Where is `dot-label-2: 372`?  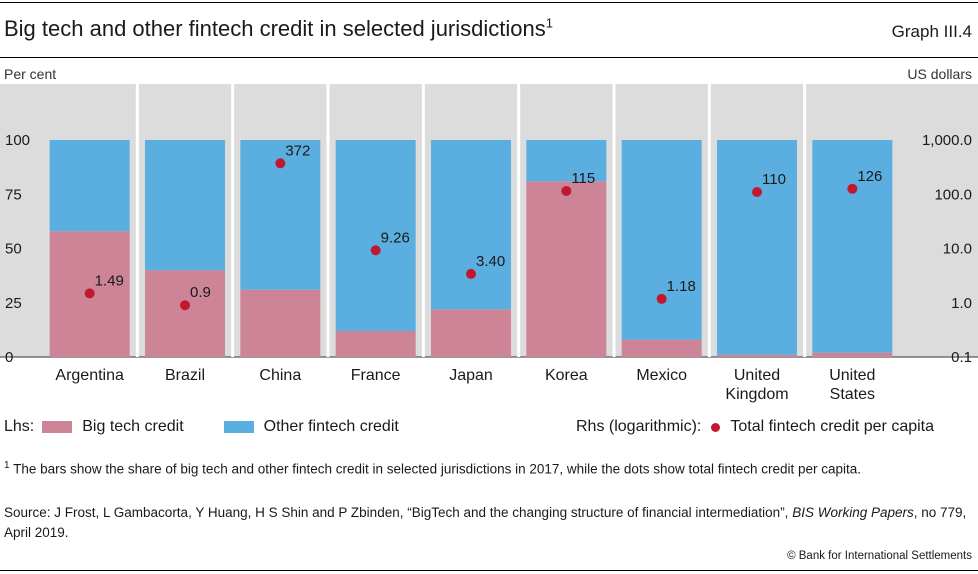
dot-label-2: 372 is located at coordinates (297, 150).